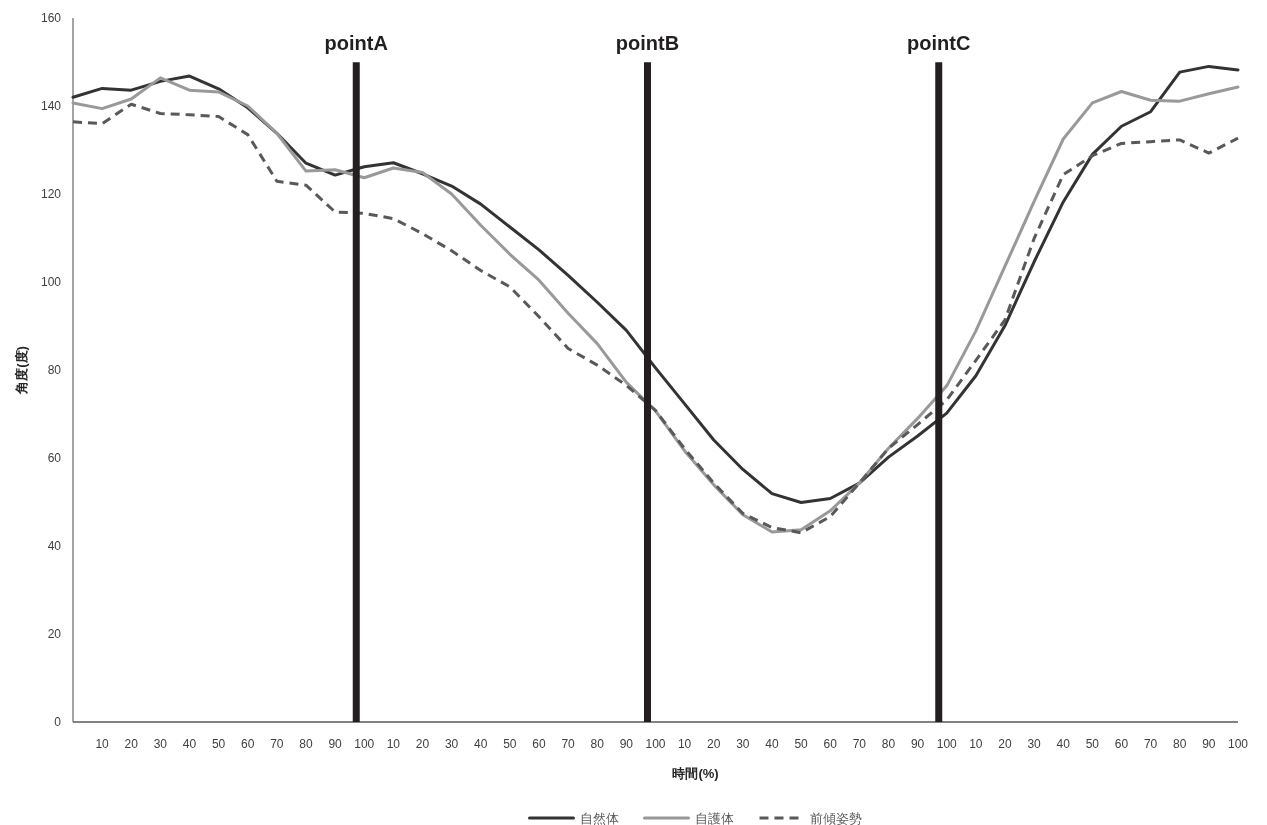 The width and height of the screenshot is (1267, 825). What do you see at coordinates (647, 43) in the screenshot?
I see `annotation: pointB` at bounding box center [647, 43].